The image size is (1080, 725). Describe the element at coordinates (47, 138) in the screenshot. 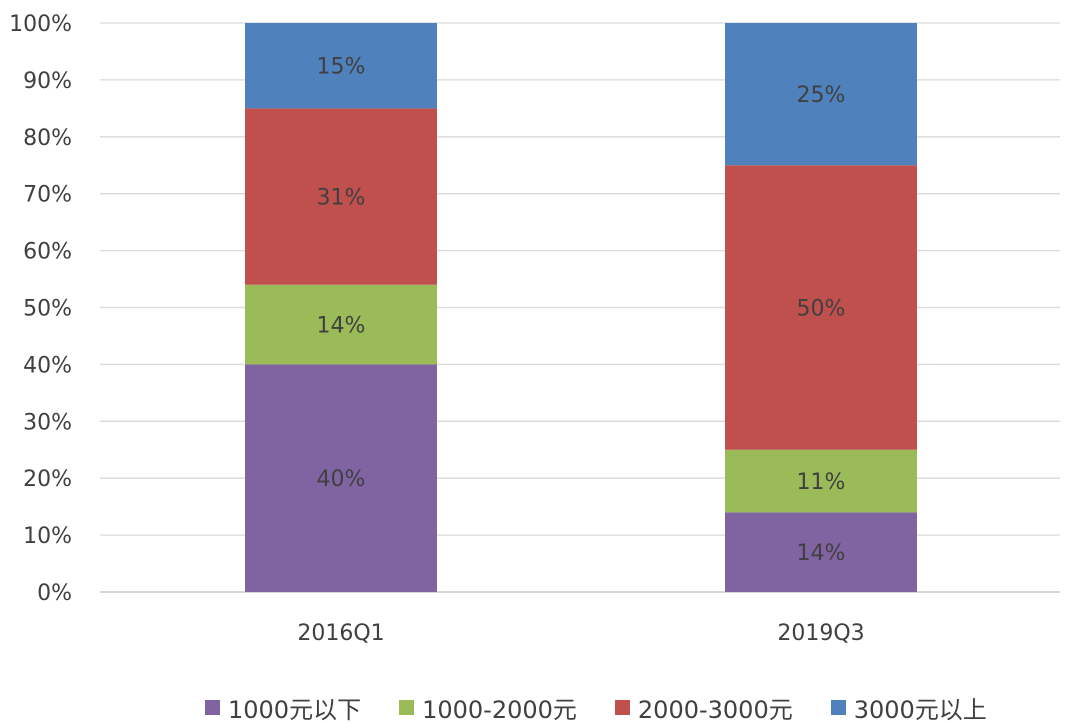

I see `y-tick-label: 80%` at that location.